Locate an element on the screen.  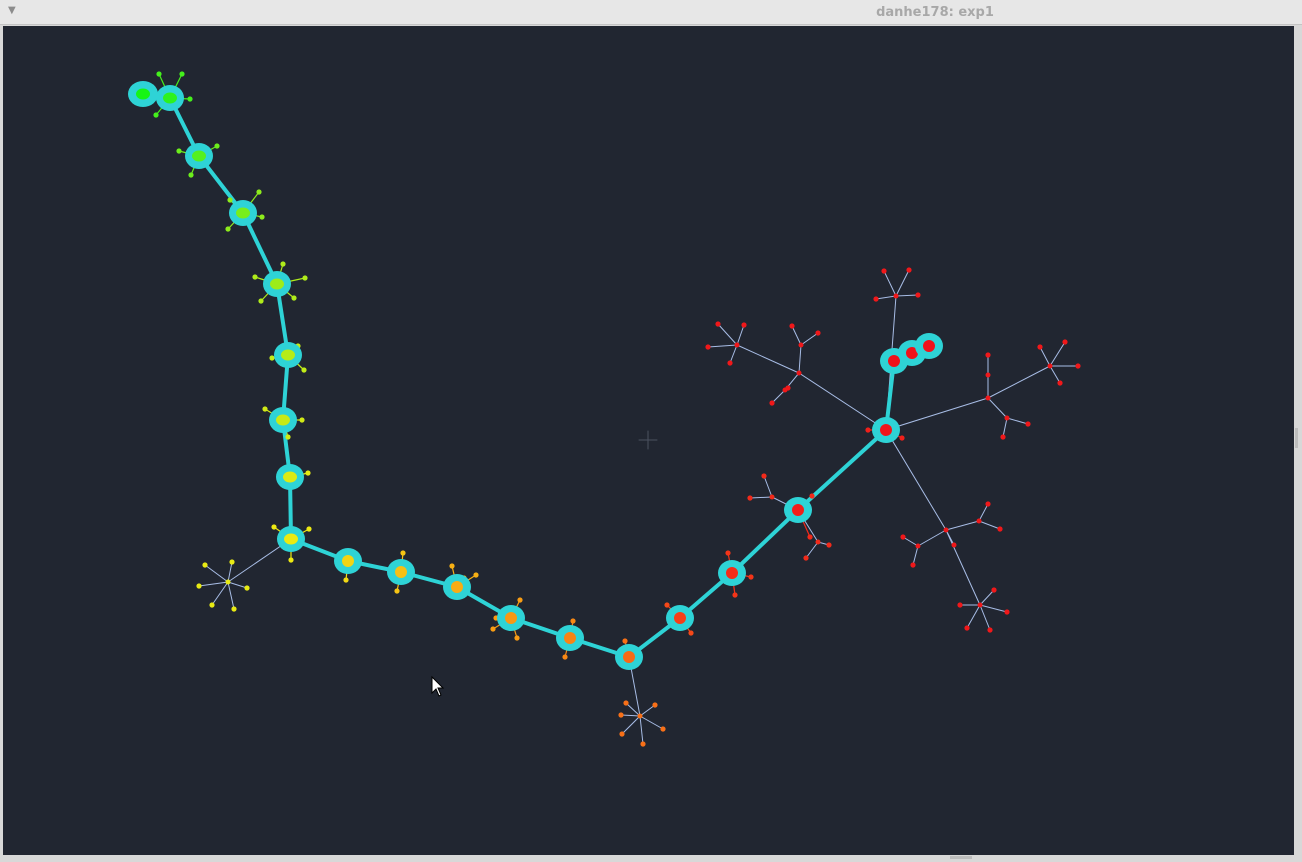
window-title: danhe178: exp1 is located at coordinates (935, 12).